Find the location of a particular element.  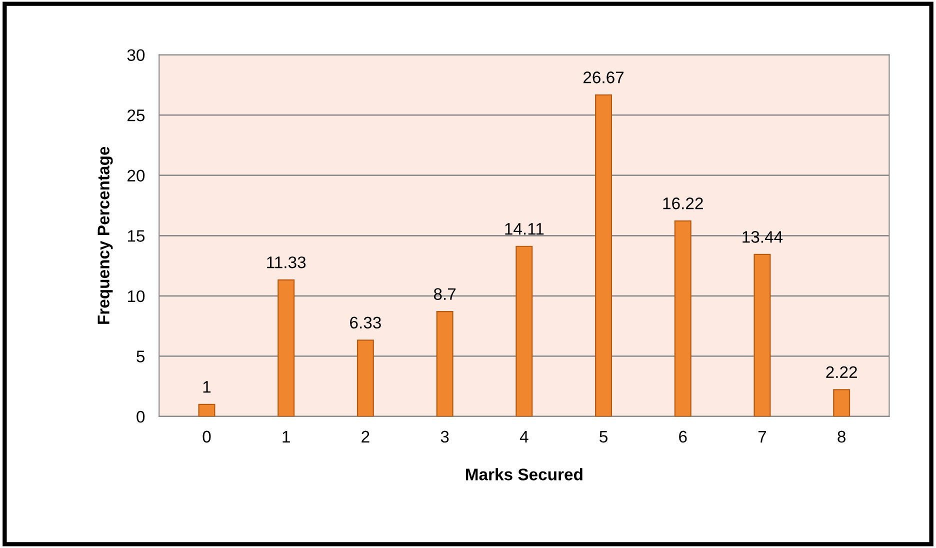

x-tick-label: 1 is located at coordinates (286, 436).